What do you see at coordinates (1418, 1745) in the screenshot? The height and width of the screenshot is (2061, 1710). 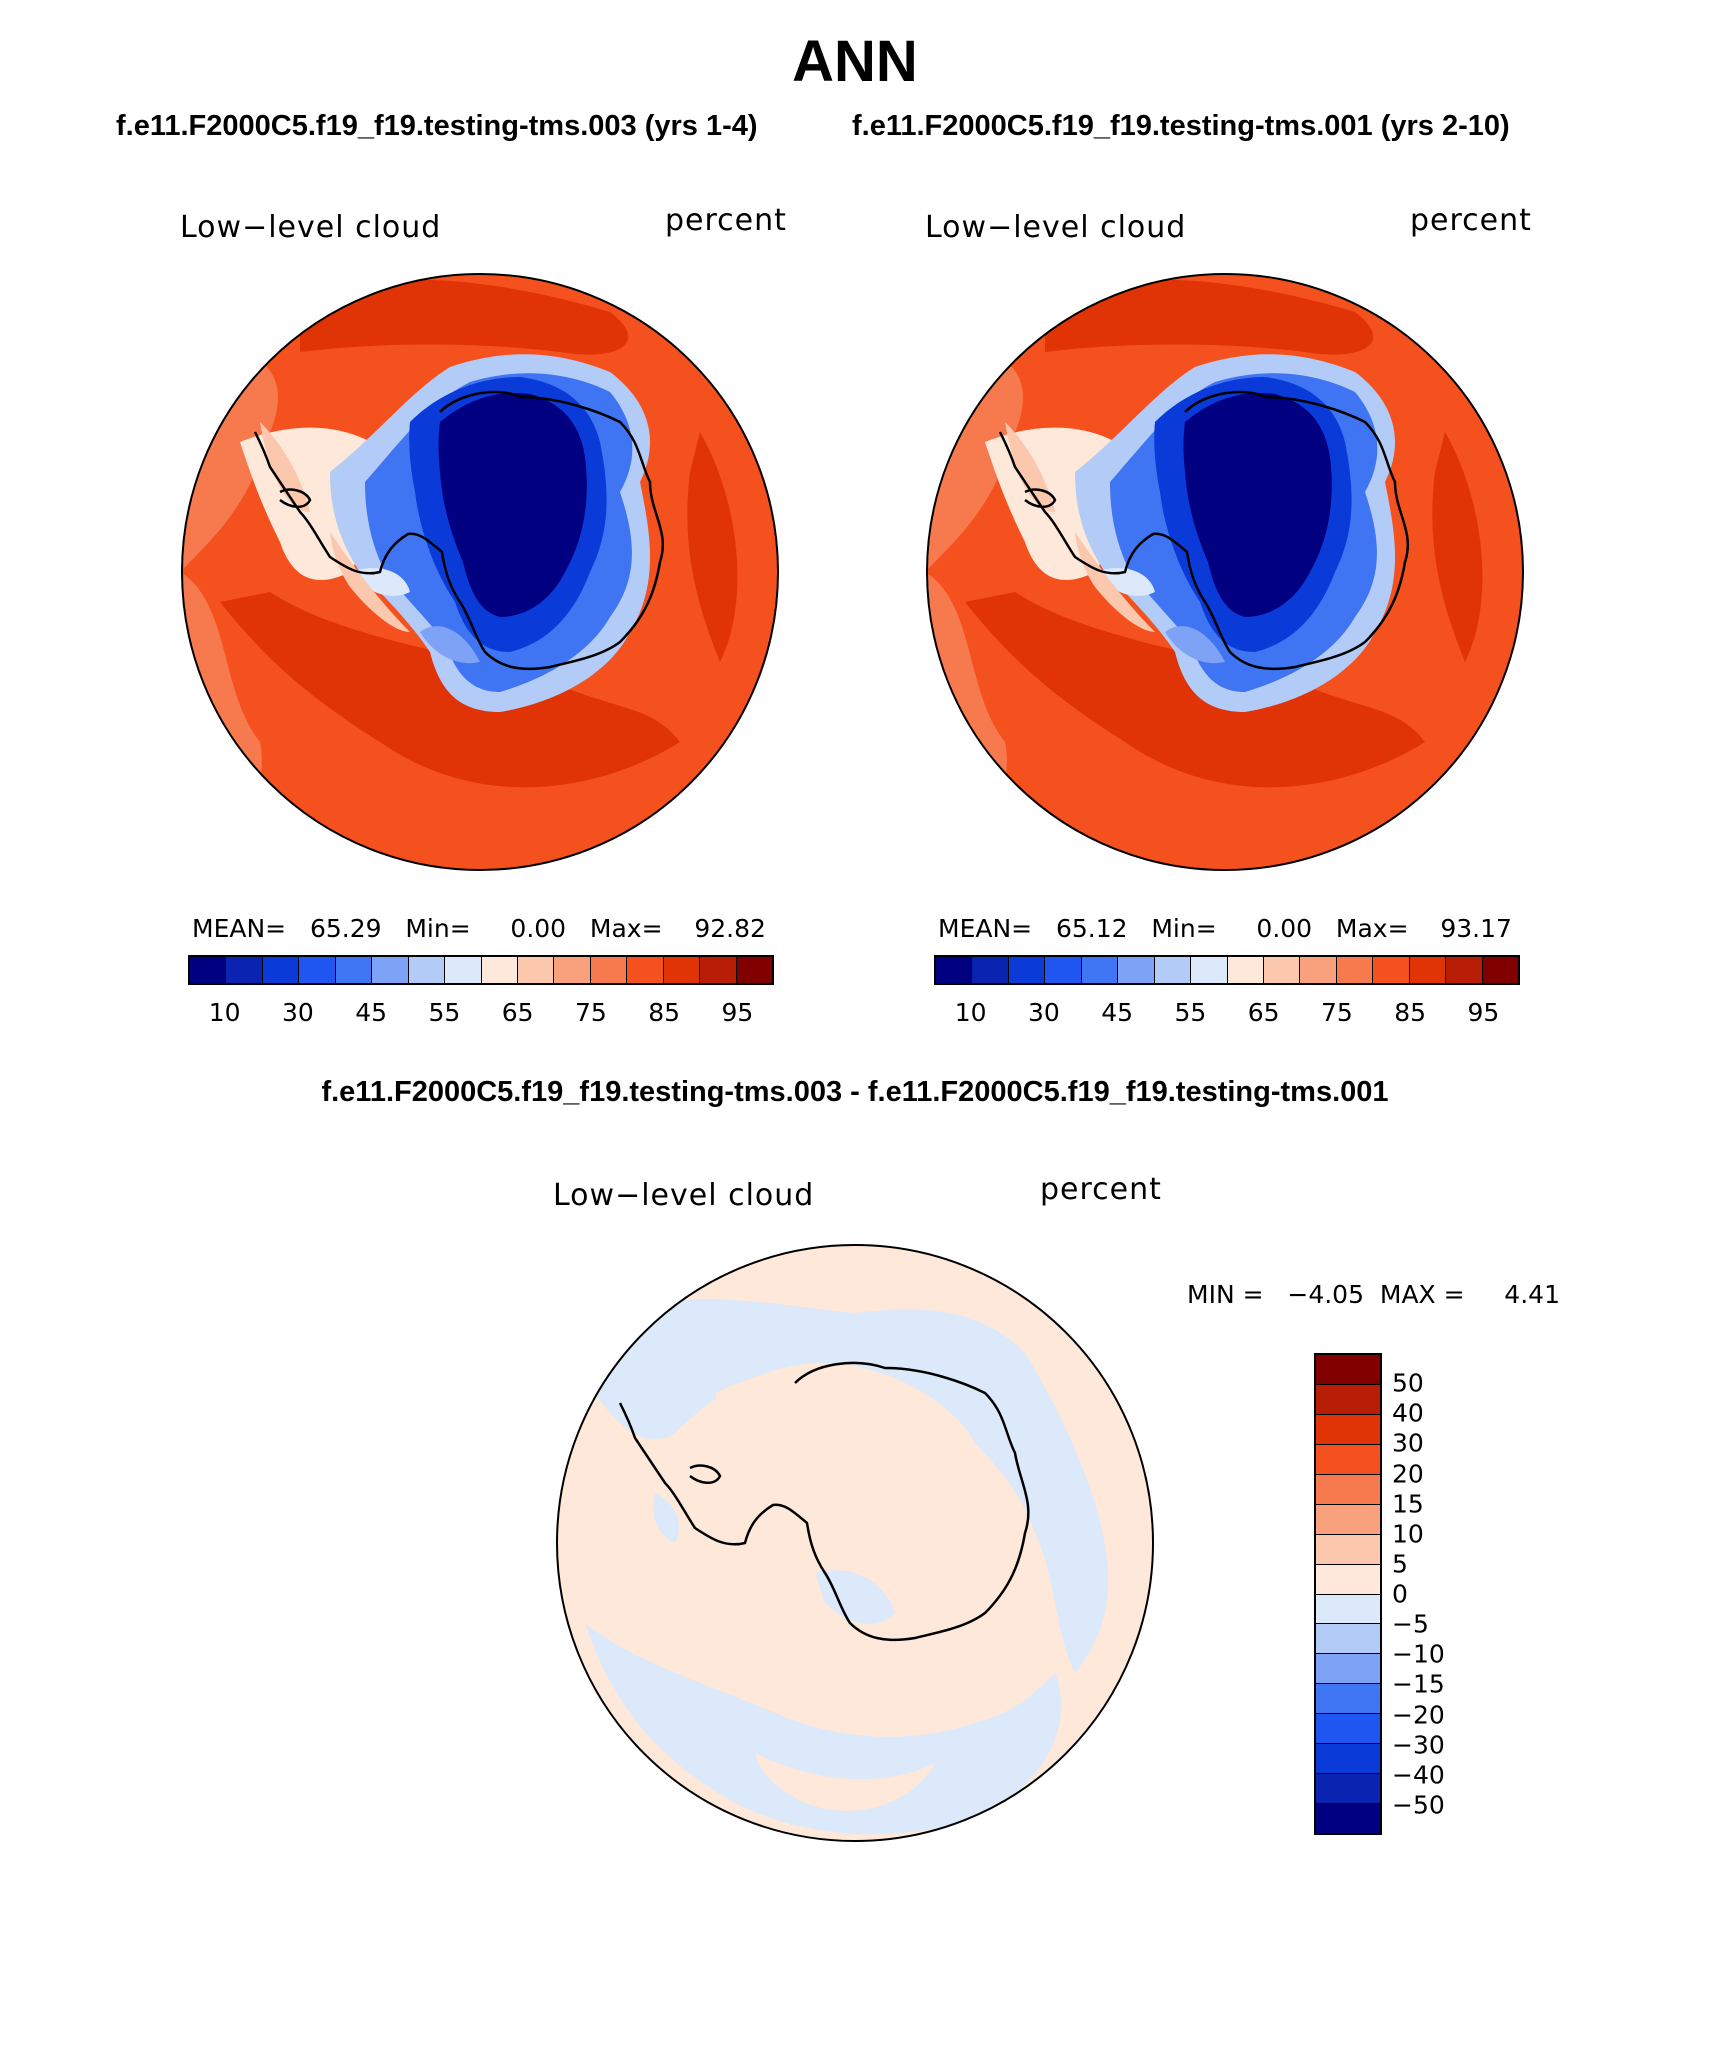 I see `colorbar-tick-label: −30` at bounding box center [1418, 1745].